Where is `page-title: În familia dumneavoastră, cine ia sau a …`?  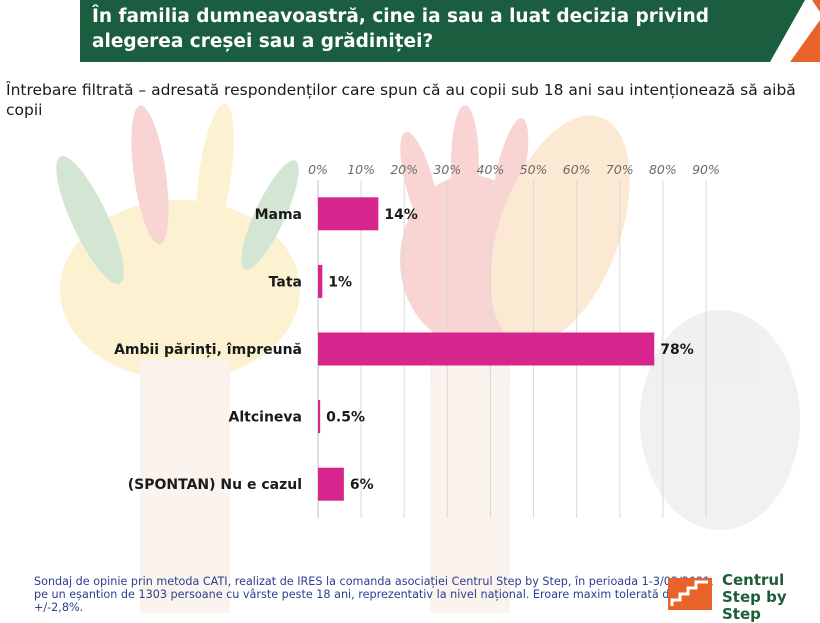 page-title: În familia dumneavoastră, cine ia sau a … is located at coordinates (401, 29).